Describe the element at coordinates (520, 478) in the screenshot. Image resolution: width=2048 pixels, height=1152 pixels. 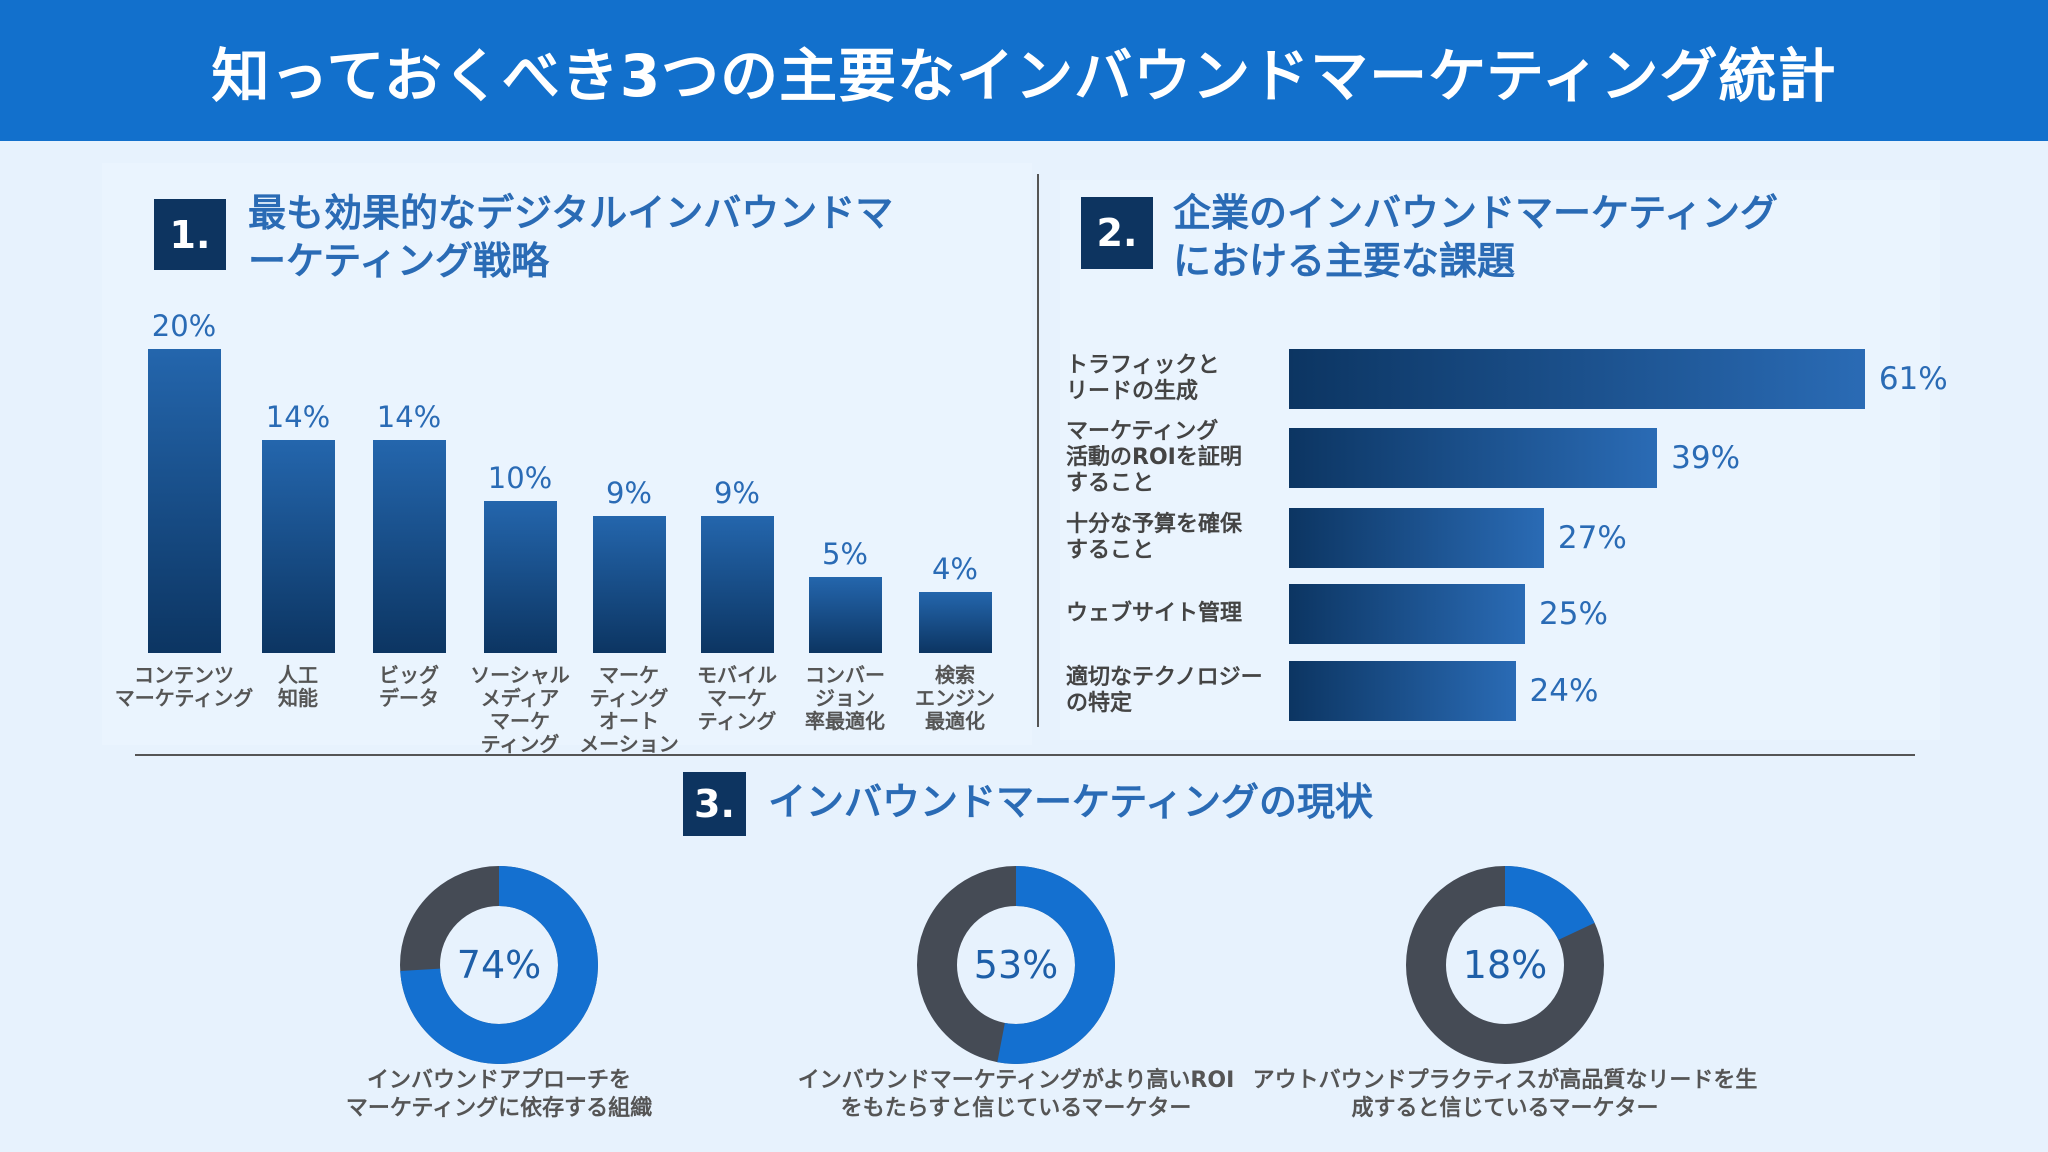
I see `bar-value-label: 10%` at that location.